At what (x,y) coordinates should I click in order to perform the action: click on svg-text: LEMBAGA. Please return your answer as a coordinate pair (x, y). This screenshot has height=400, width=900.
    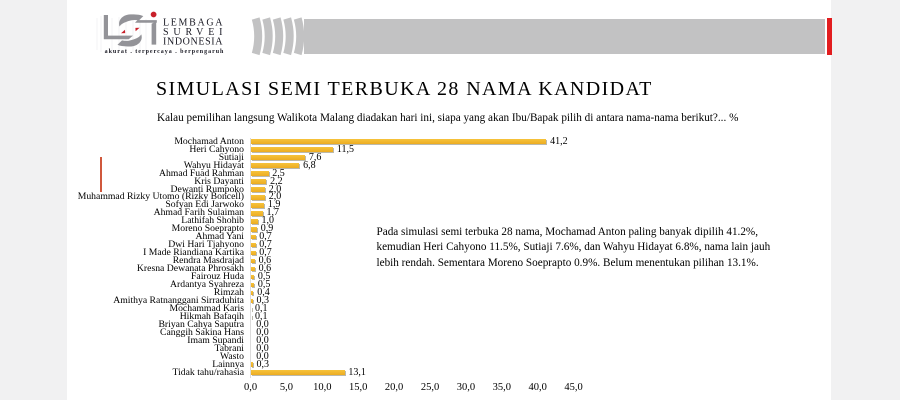
    Looking at the image, I should click on (193, 23).